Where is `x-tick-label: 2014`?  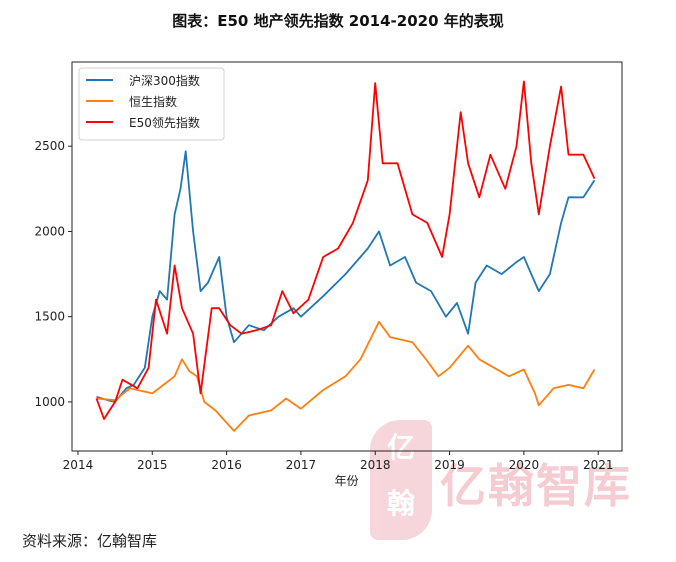
x-tick-label: 2014 is located at coordinates (78, 465).